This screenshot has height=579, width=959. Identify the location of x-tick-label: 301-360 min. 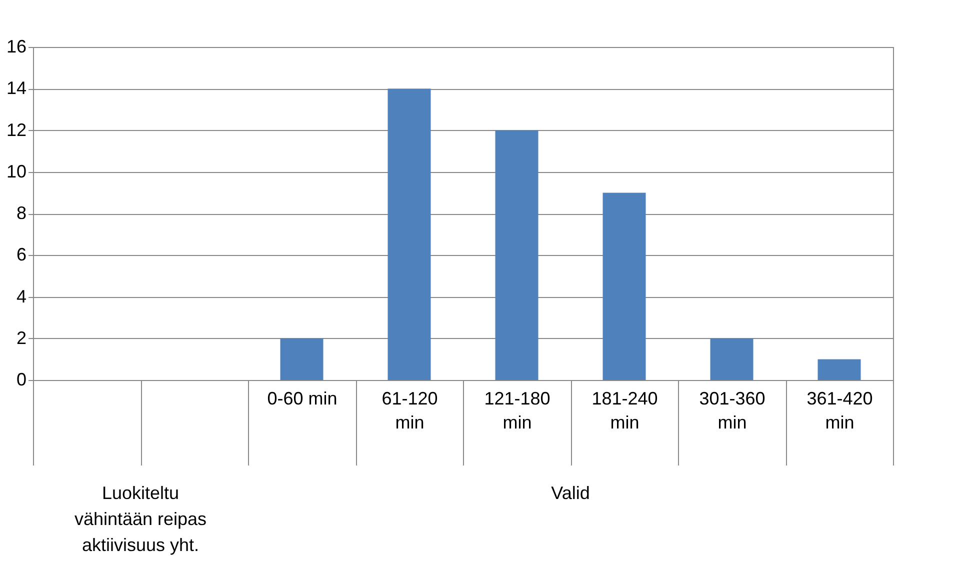
(732, 410).